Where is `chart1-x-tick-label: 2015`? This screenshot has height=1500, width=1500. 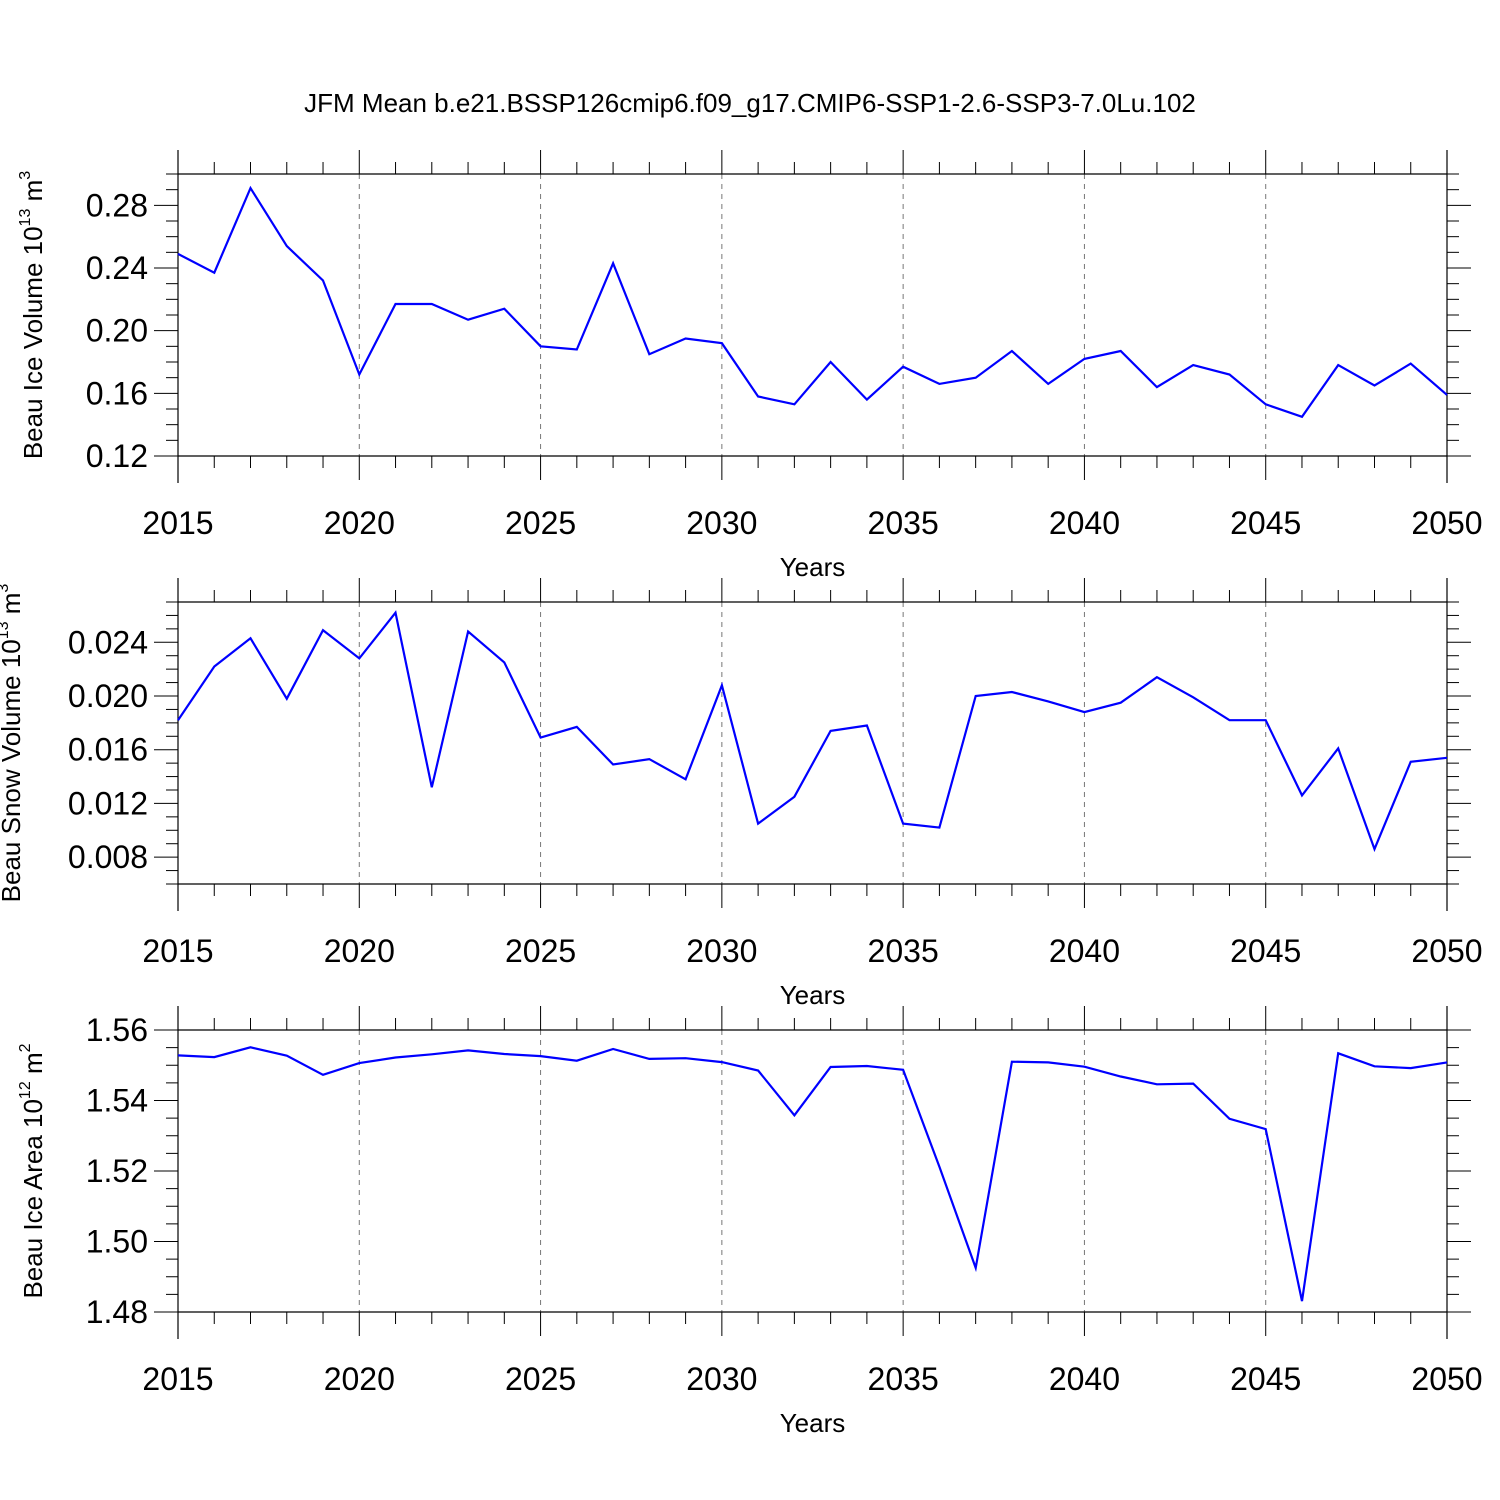
chart1-x-tick-label: 2015 is located at coordinates (177, 523).